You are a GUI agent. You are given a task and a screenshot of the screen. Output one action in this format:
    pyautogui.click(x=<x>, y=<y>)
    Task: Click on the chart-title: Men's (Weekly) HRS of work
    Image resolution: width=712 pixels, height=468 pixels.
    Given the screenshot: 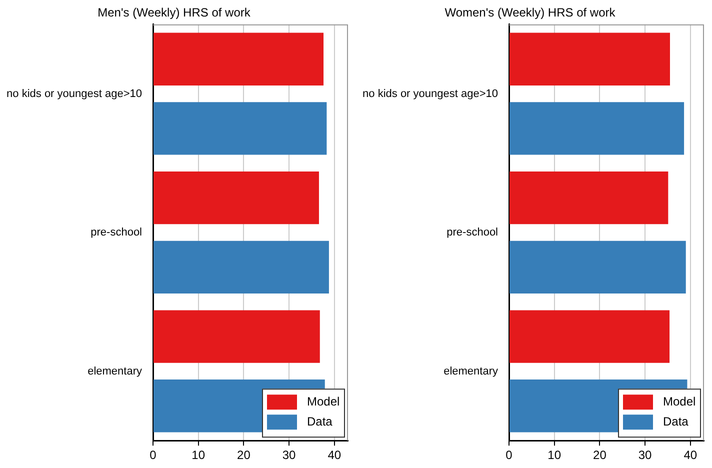 What is the action you would take?
    pyautogui.click(x=175, y=13)
    